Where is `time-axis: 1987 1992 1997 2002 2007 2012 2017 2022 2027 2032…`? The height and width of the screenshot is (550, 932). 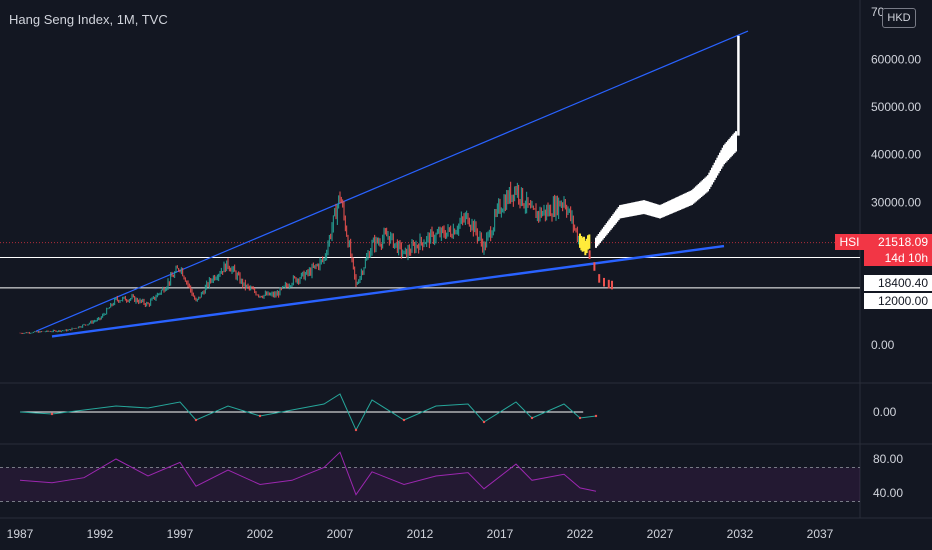 time-axis: 1987 1992 1997 2002 2007 2012 2017 2022 2027 2032… is located at coordinates (420, 534).